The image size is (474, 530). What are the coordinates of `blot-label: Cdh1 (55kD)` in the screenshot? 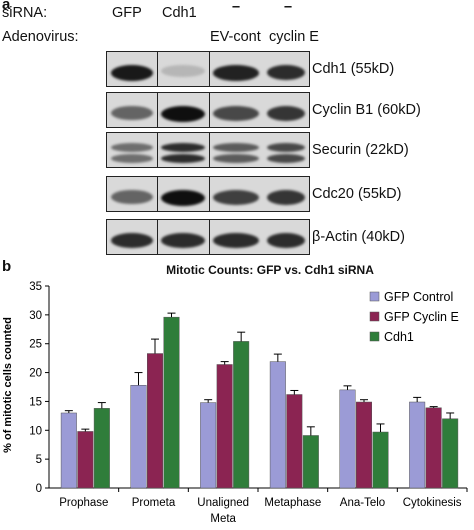 It's located at (353, 69).